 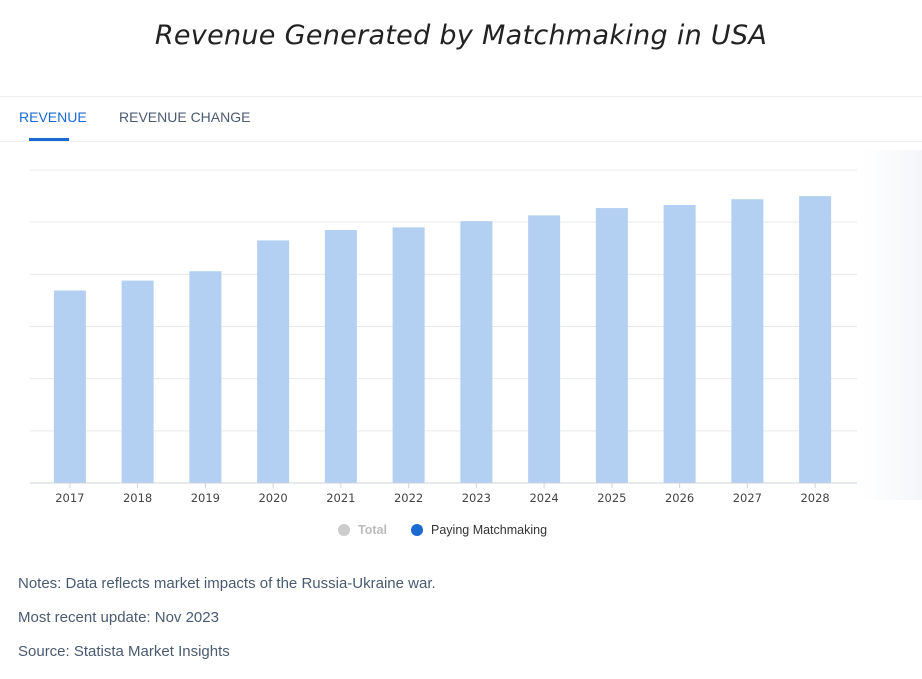 I want to click on x-tick-label: 2022, so click(x=408, y=498).